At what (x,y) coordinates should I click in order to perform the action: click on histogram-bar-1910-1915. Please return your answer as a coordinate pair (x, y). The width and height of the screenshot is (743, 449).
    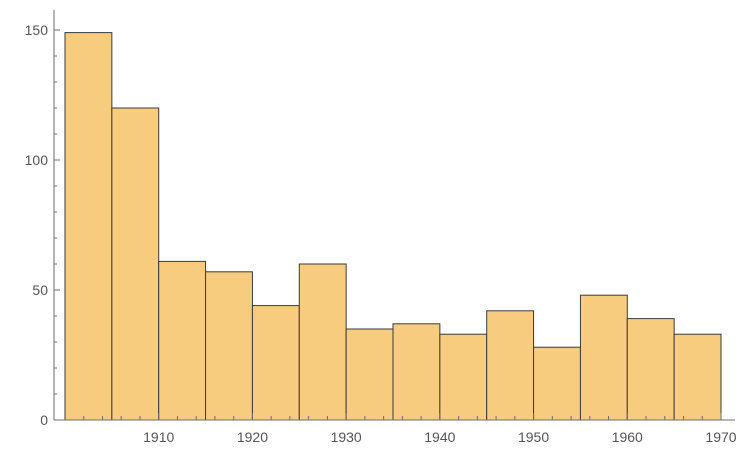
    Looking at the image, I should click on (182, 340).